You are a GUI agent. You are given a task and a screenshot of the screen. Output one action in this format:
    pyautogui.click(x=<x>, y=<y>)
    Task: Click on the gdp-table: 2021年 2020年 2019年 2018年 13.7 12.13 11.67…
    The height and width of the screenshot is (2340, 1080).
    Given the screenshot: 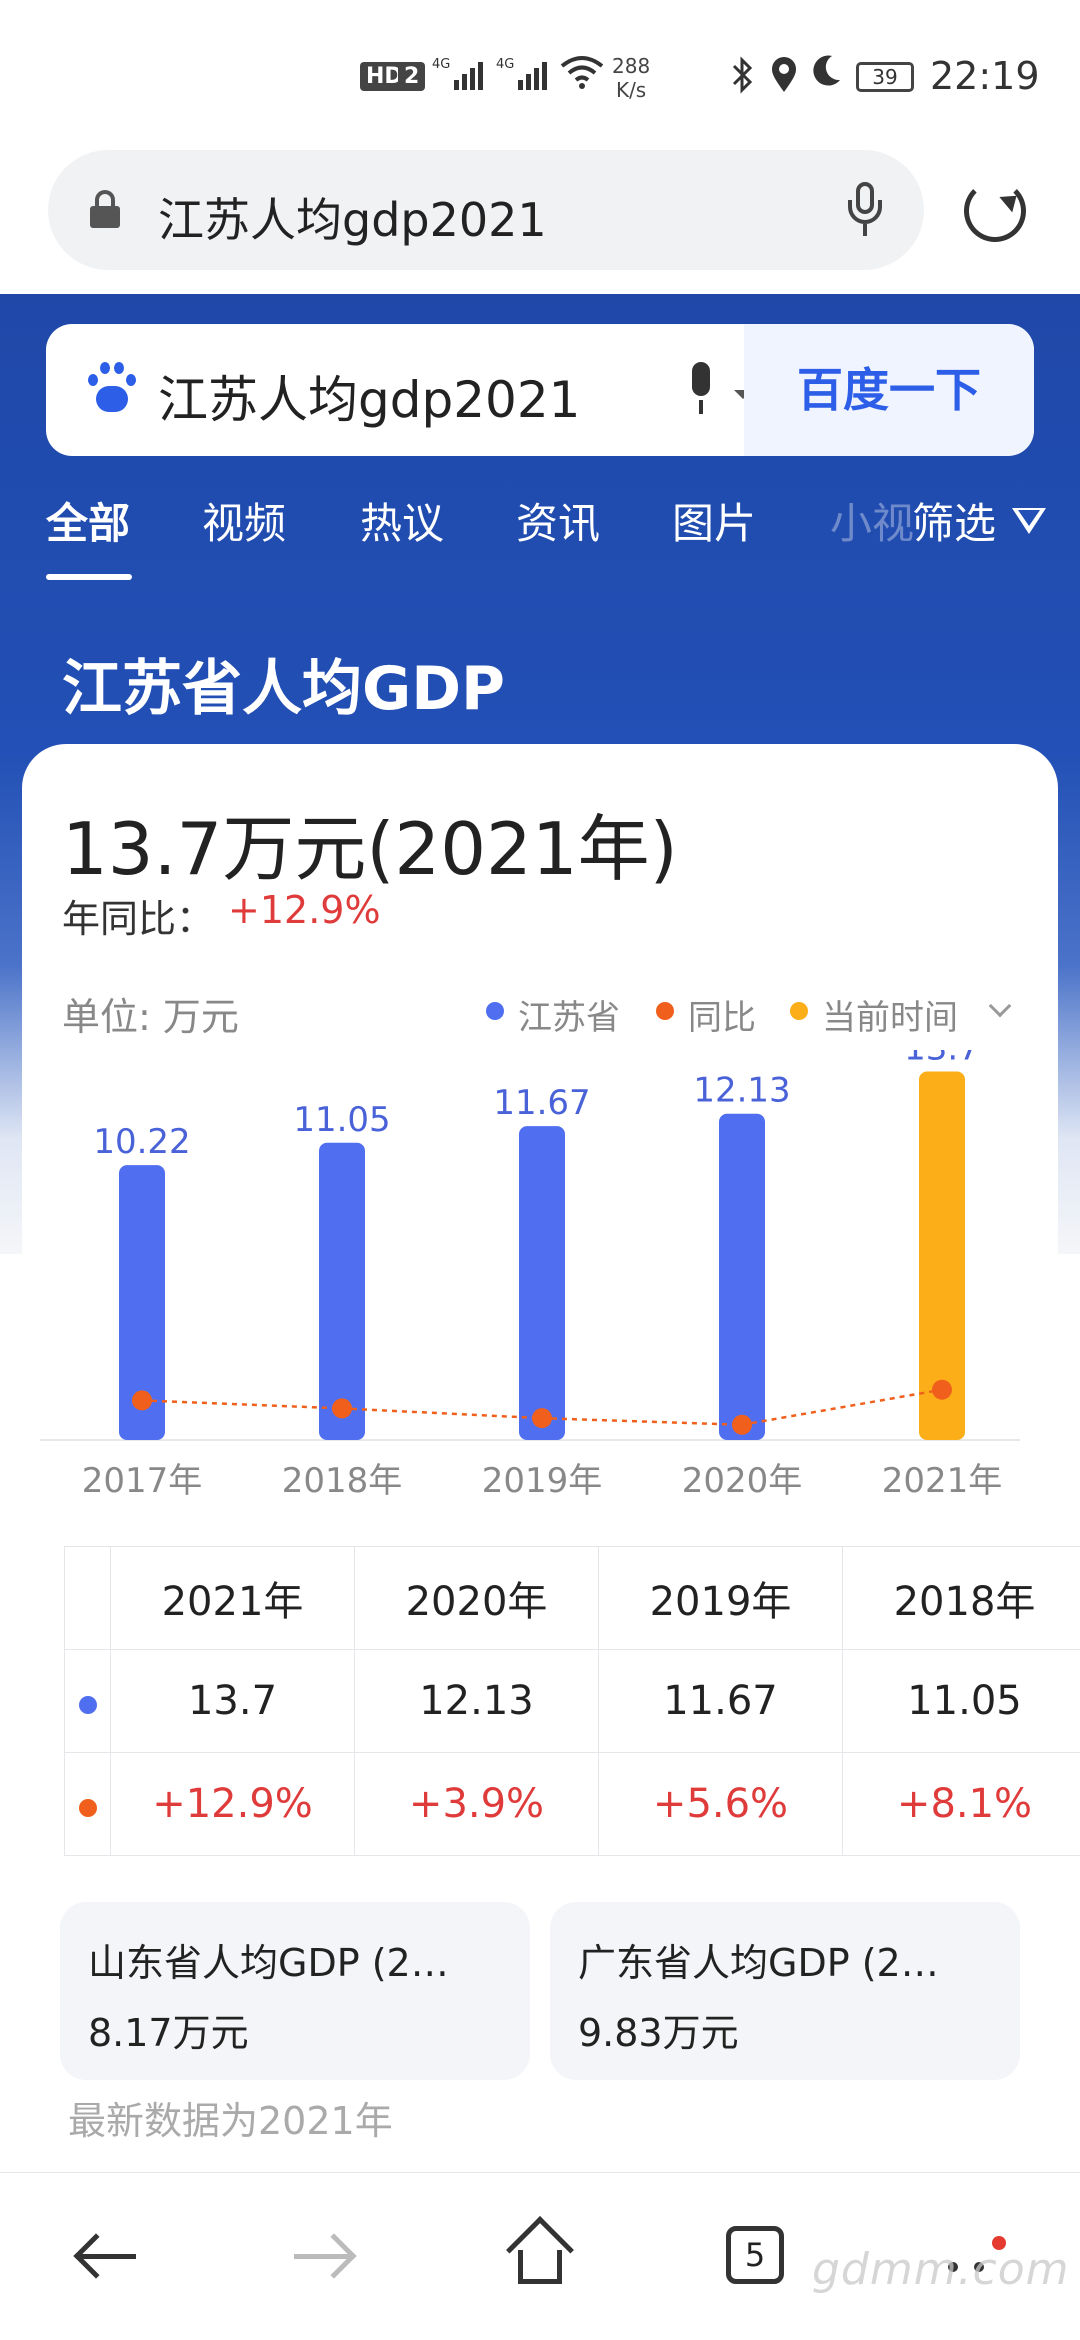 What is the action you would take?
    pyautogui.click(x=572, y=1701)
    